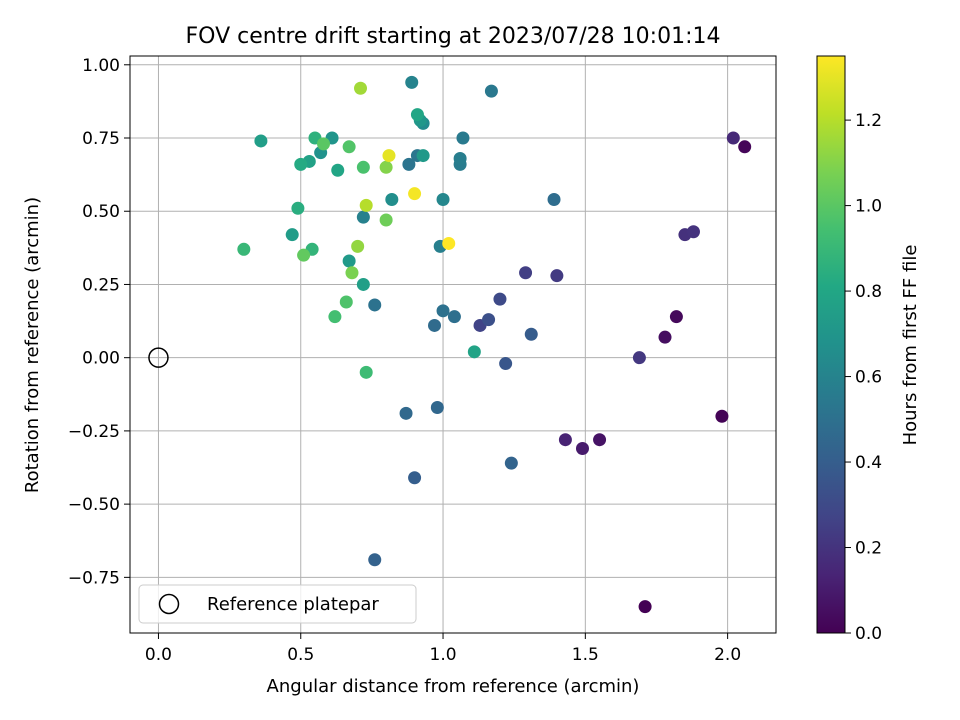 This screenshot has height=720, width=960. What do you see at coordinates (910, 345) in the screenshot?
I see `colorbar-label: Hours from first FF file` at bounding box center [910, 345].